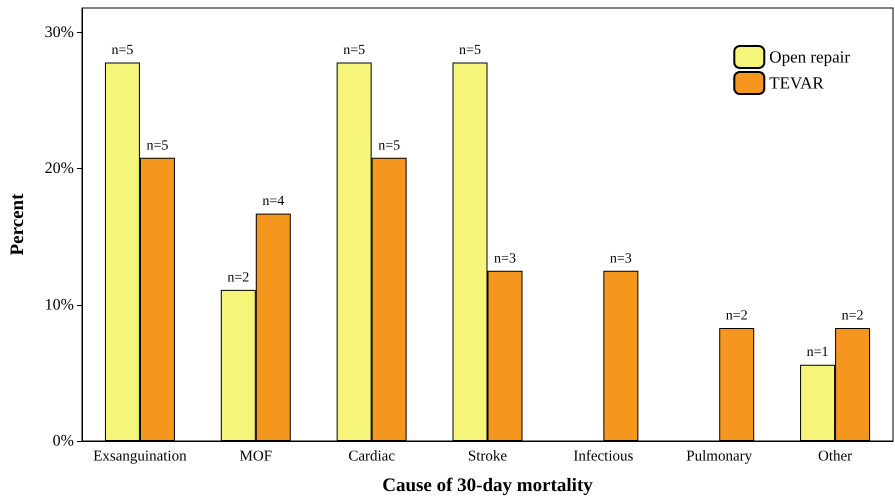  Describe the element at coordinates (59, 305) in the screenshot. I see `y-tick-label: 10%` at that location.